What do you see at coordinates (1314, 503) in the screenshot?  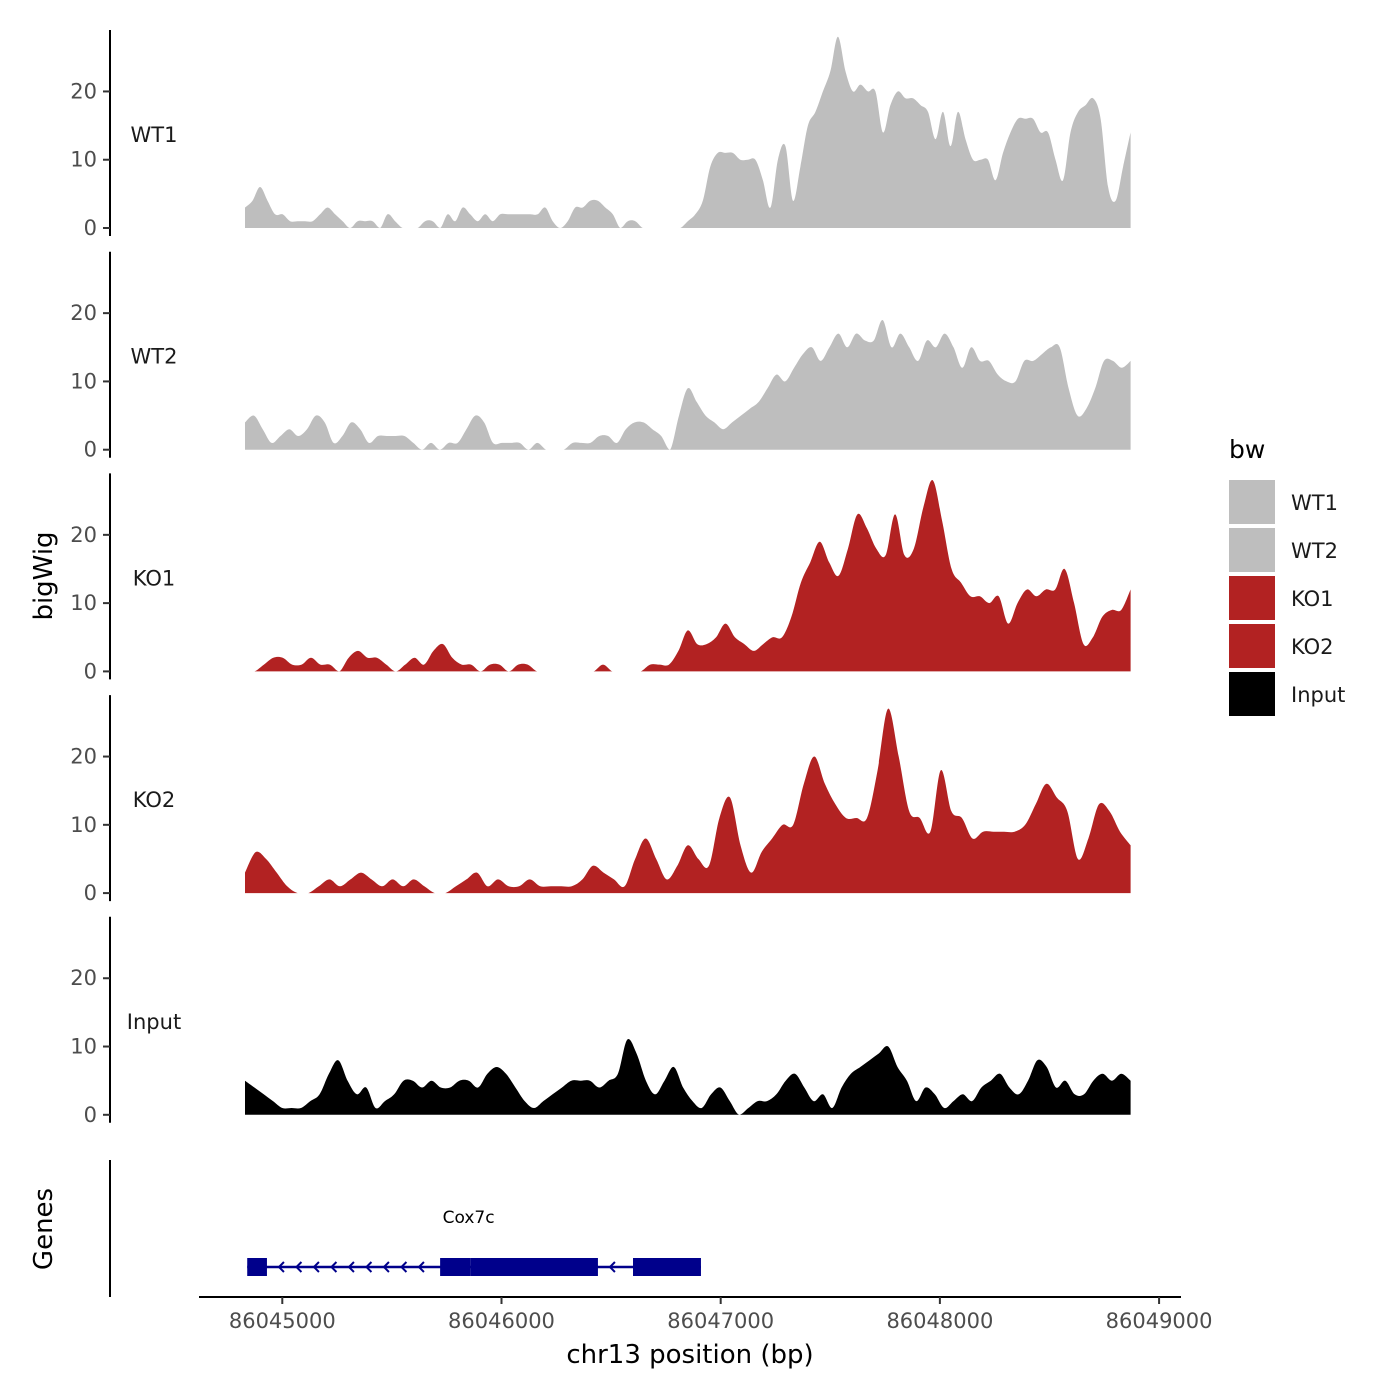 I see `legend-label-wt1: WT1` at bounding box center [1314, 503].